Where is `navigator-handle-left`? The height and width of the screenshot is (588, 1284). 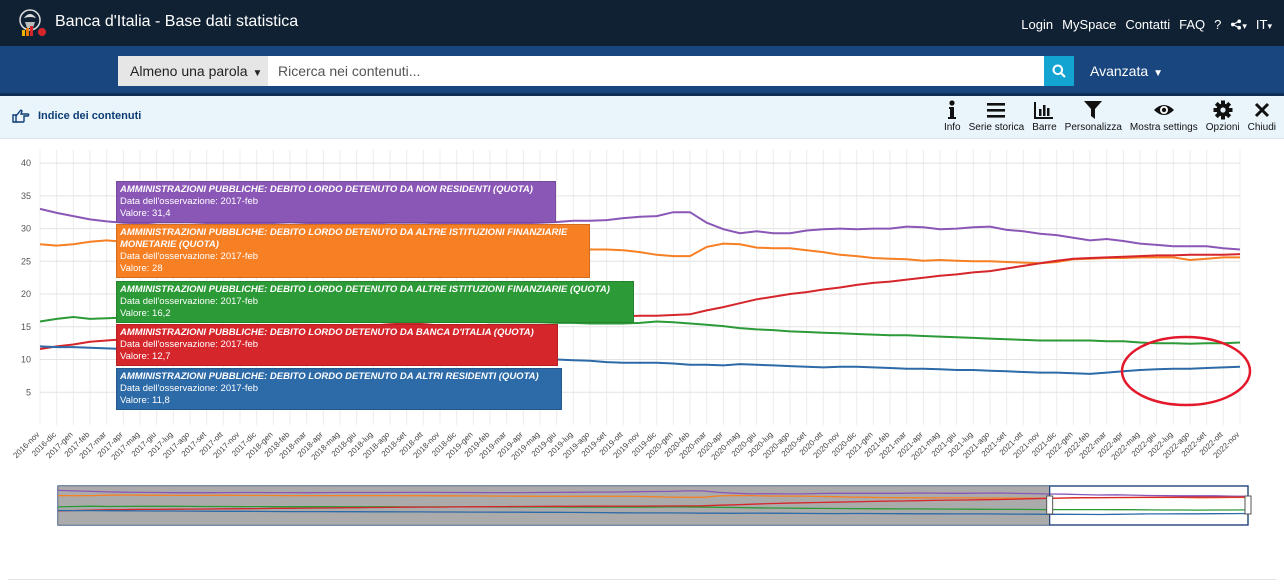 navigator-handle-left is located at coordinates (1050, 505).